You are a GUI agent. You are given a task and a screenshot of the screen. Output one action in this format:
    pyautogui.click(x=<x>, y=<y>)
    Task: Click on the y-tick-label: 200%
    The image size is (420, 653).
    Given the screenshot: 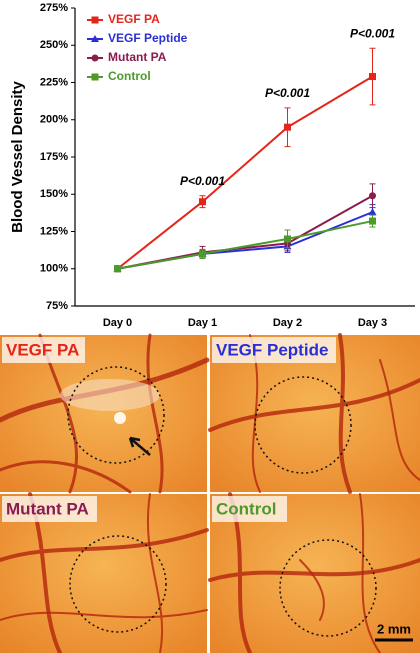 What is the action you would take?
    pyautogui.click(x=54, y=120)
    